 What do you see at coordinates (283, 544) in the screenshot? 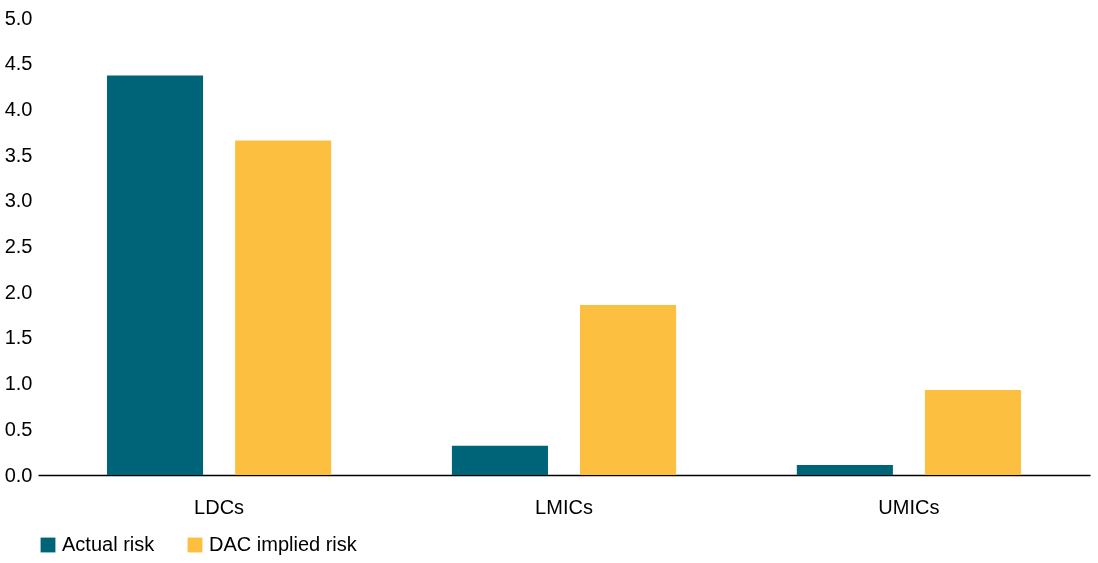
I see `legend-label: DAC implied risk` at bounding box center [283, 544].